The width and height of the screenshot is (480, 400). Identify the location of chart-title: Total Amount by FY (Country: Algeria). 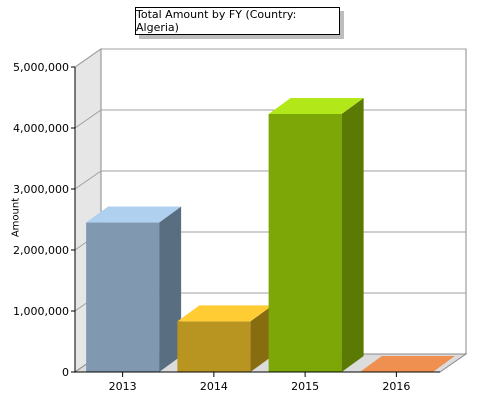
(237, 21).